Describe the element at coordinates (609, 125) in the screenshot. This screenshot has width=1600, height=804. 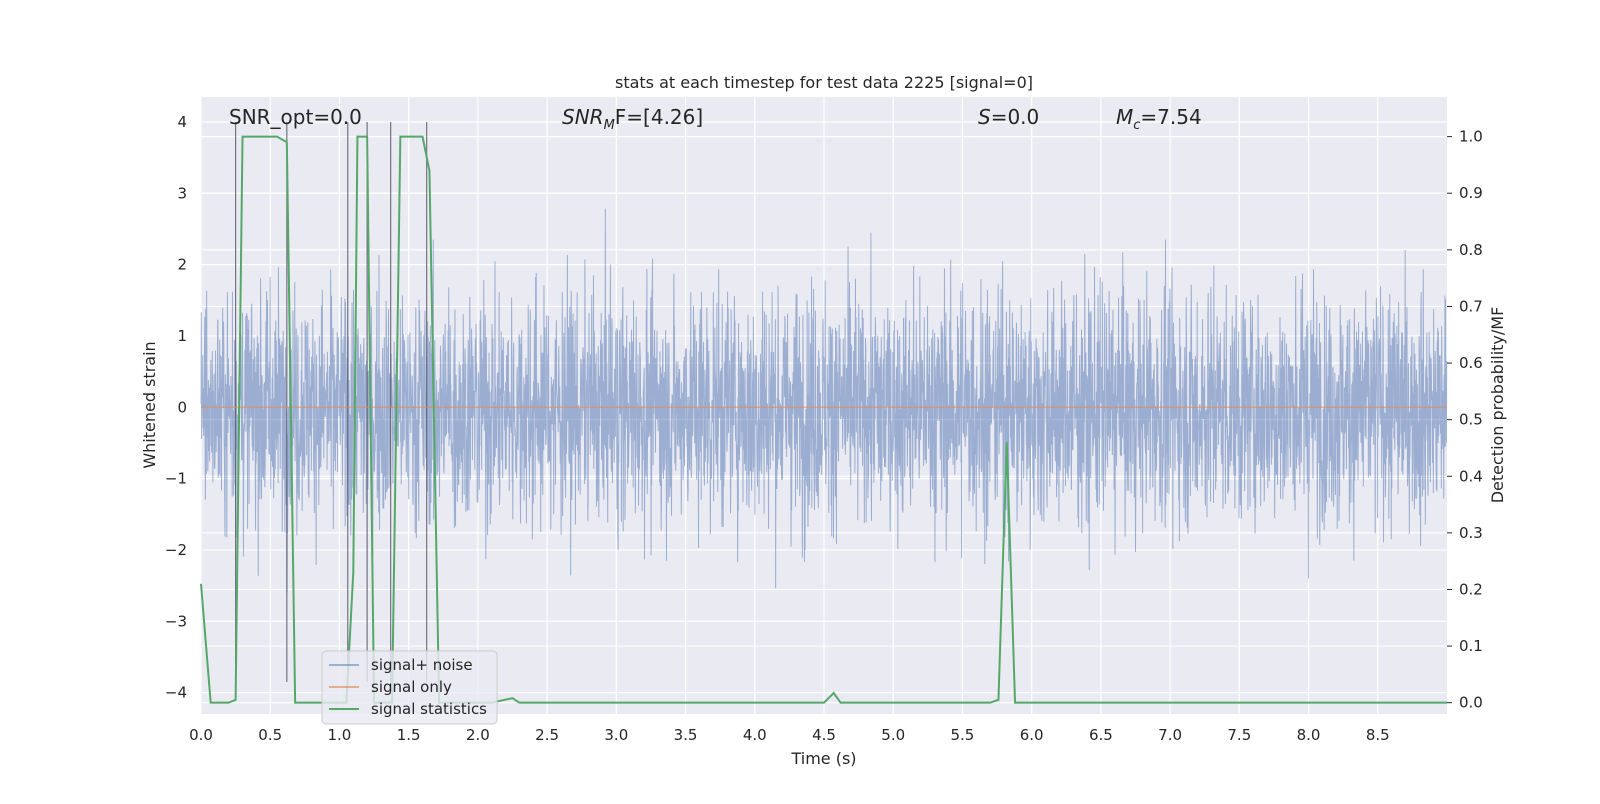
I see `annotation-snr-mf-sub: M` at that location.